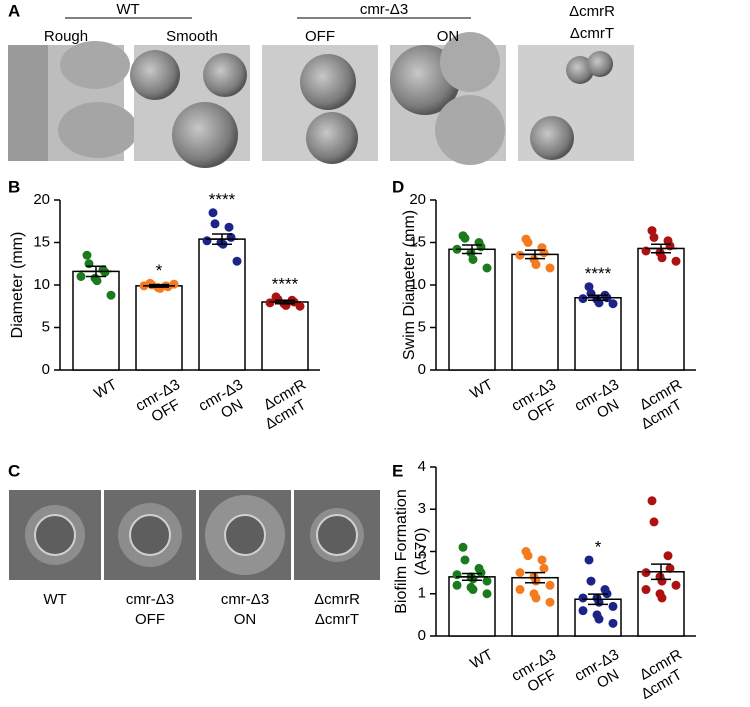 The height and width of the screenshot is (707, 750). Describe the element at coordinates (54, 599) in the screenshot. I see `label: WT` at that location.